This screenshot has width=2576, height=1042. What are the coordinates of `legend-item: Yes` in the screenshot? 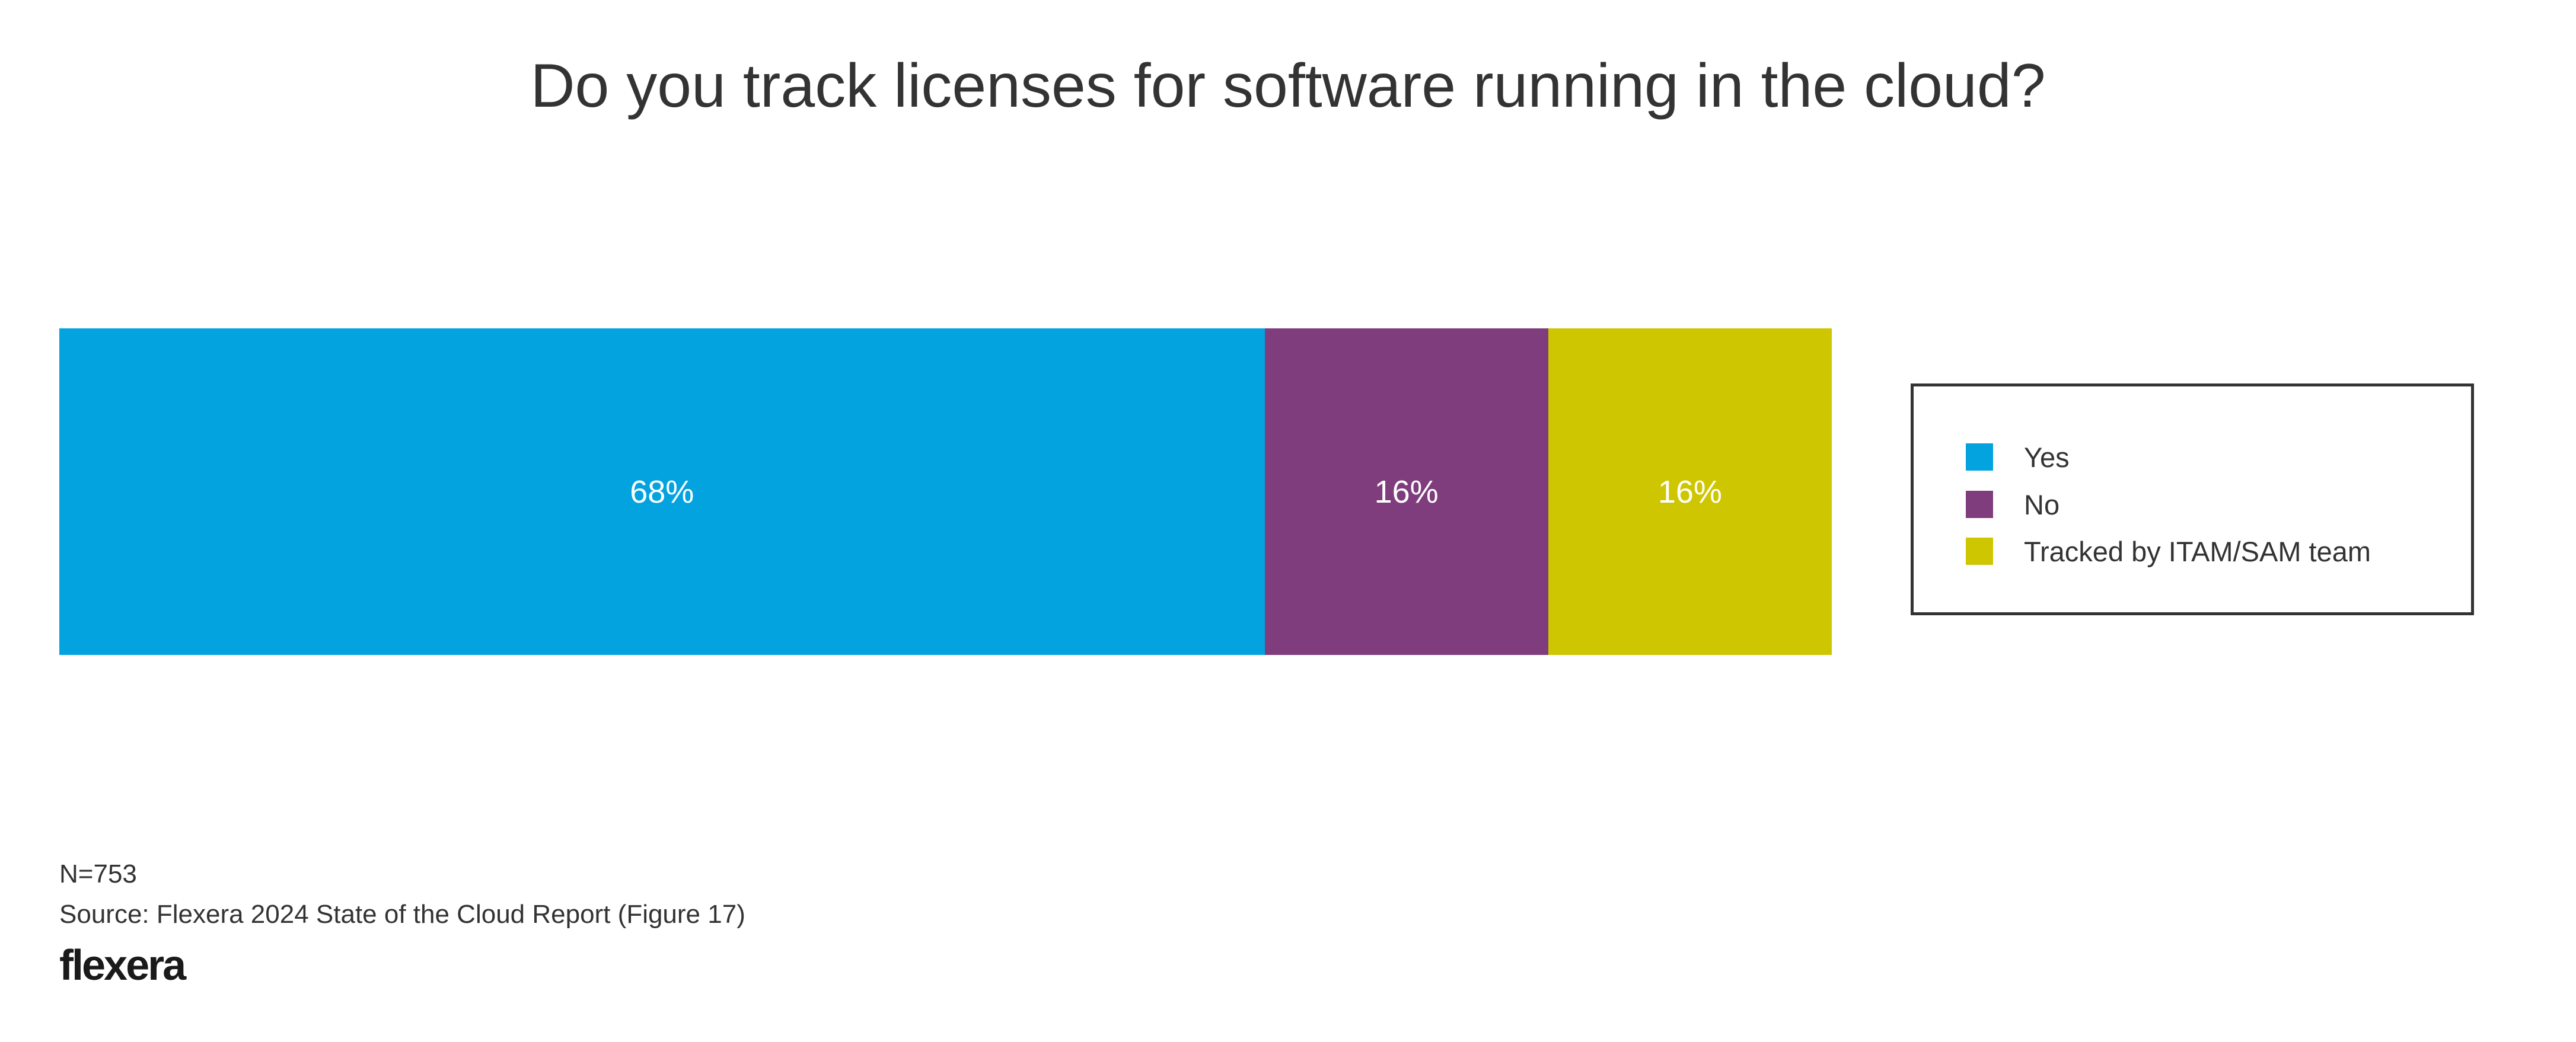 It's located at (2018, 457).